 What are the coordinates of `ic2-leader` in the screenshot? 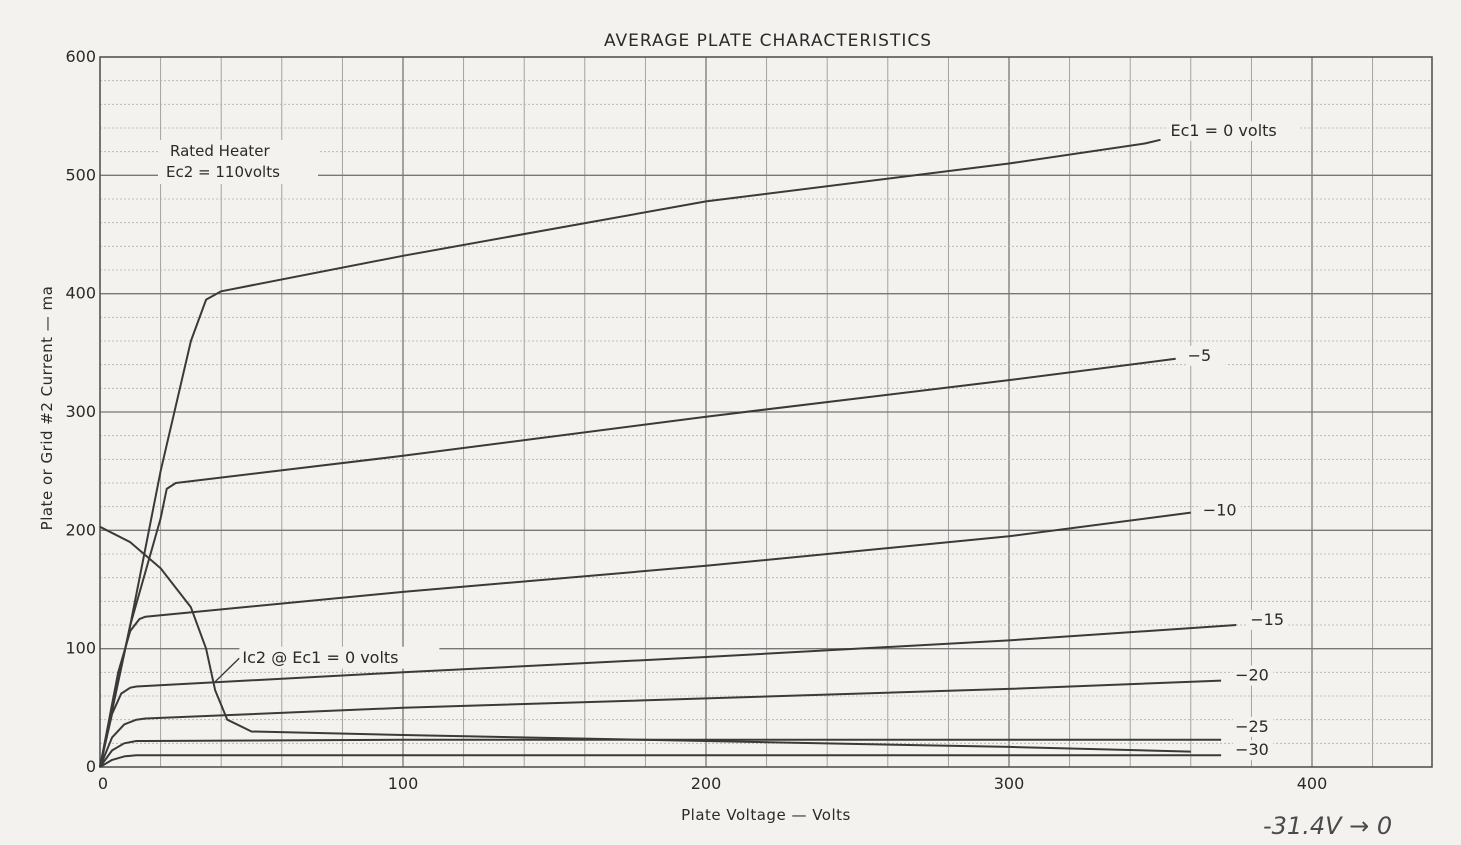 It's located at (227, 670).